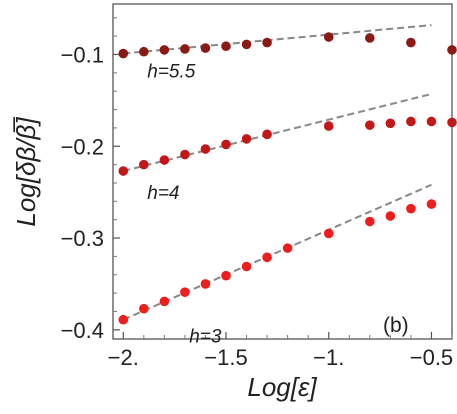  I want to click on series-annotation: h=3, so click(205, 337).